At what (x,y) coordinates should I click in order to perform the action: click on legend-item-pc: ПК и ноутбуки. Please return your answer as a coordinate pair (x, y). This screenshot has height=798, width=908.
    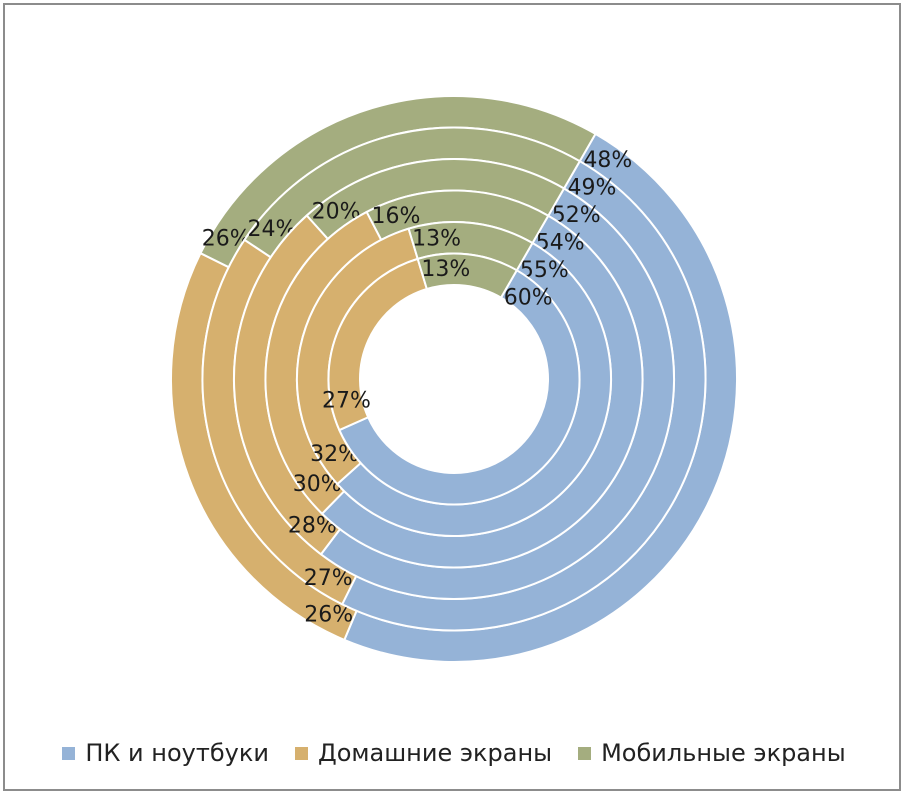
    Looking at the image, I should click on (165, 753).